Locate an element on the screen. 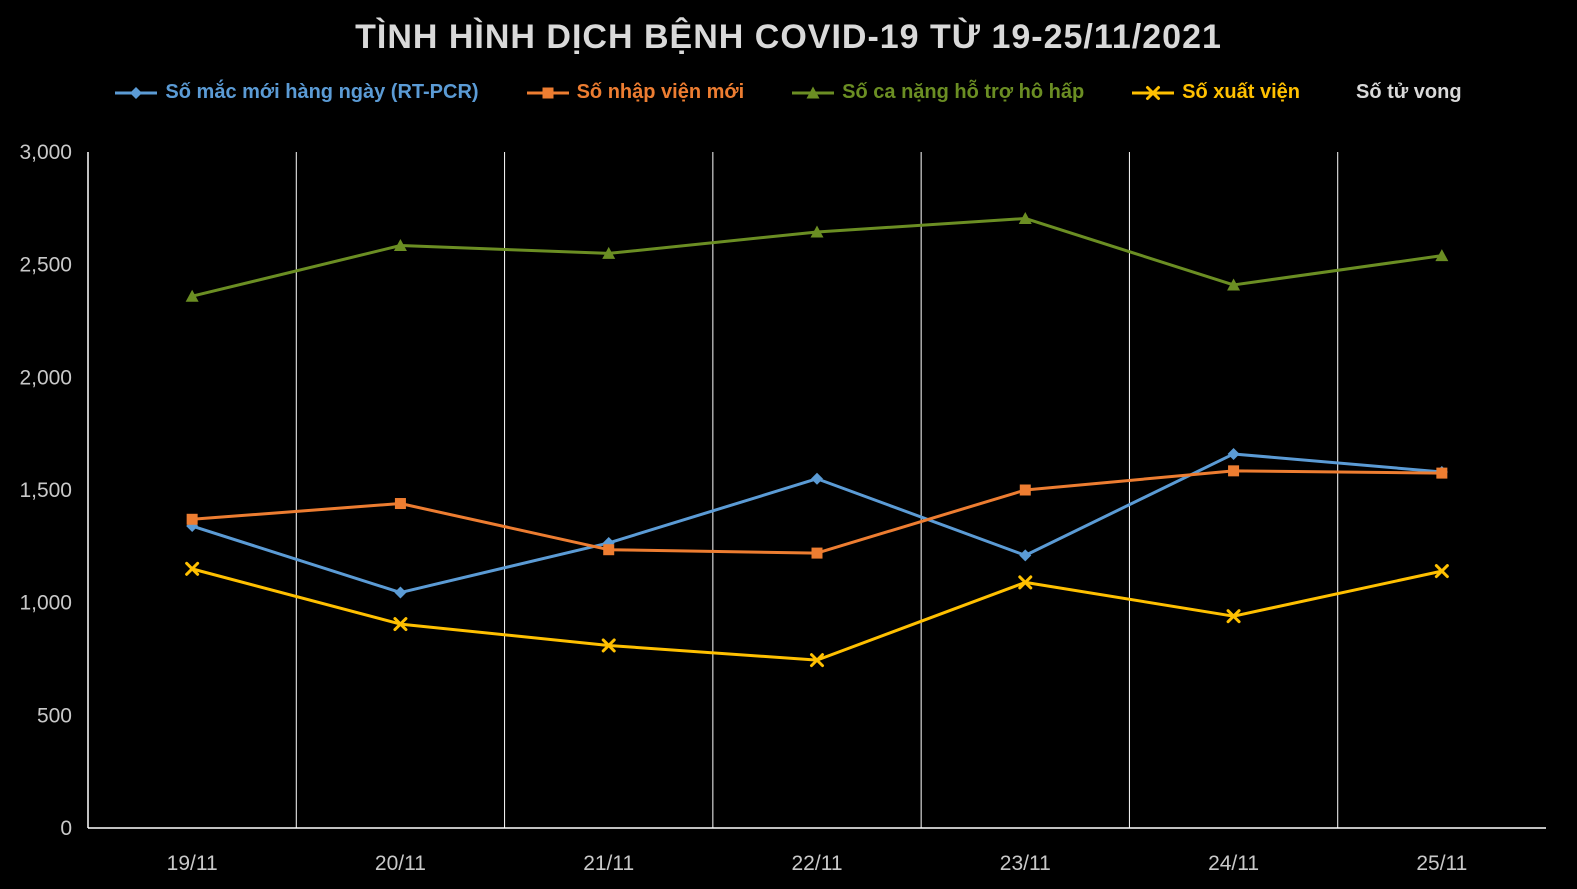 This screenshot has width=1577, height=889. square-marker-icon is located at coordinates (547, 93).